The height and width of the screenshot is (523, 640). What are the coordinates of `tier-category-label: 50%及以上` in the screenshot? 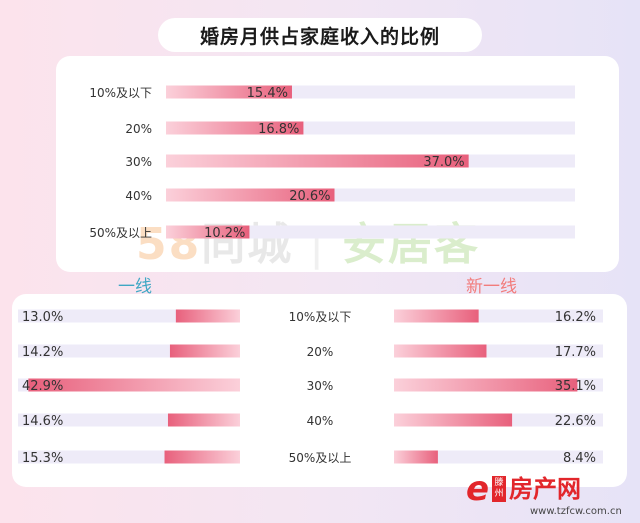 It's located at (320, 458).